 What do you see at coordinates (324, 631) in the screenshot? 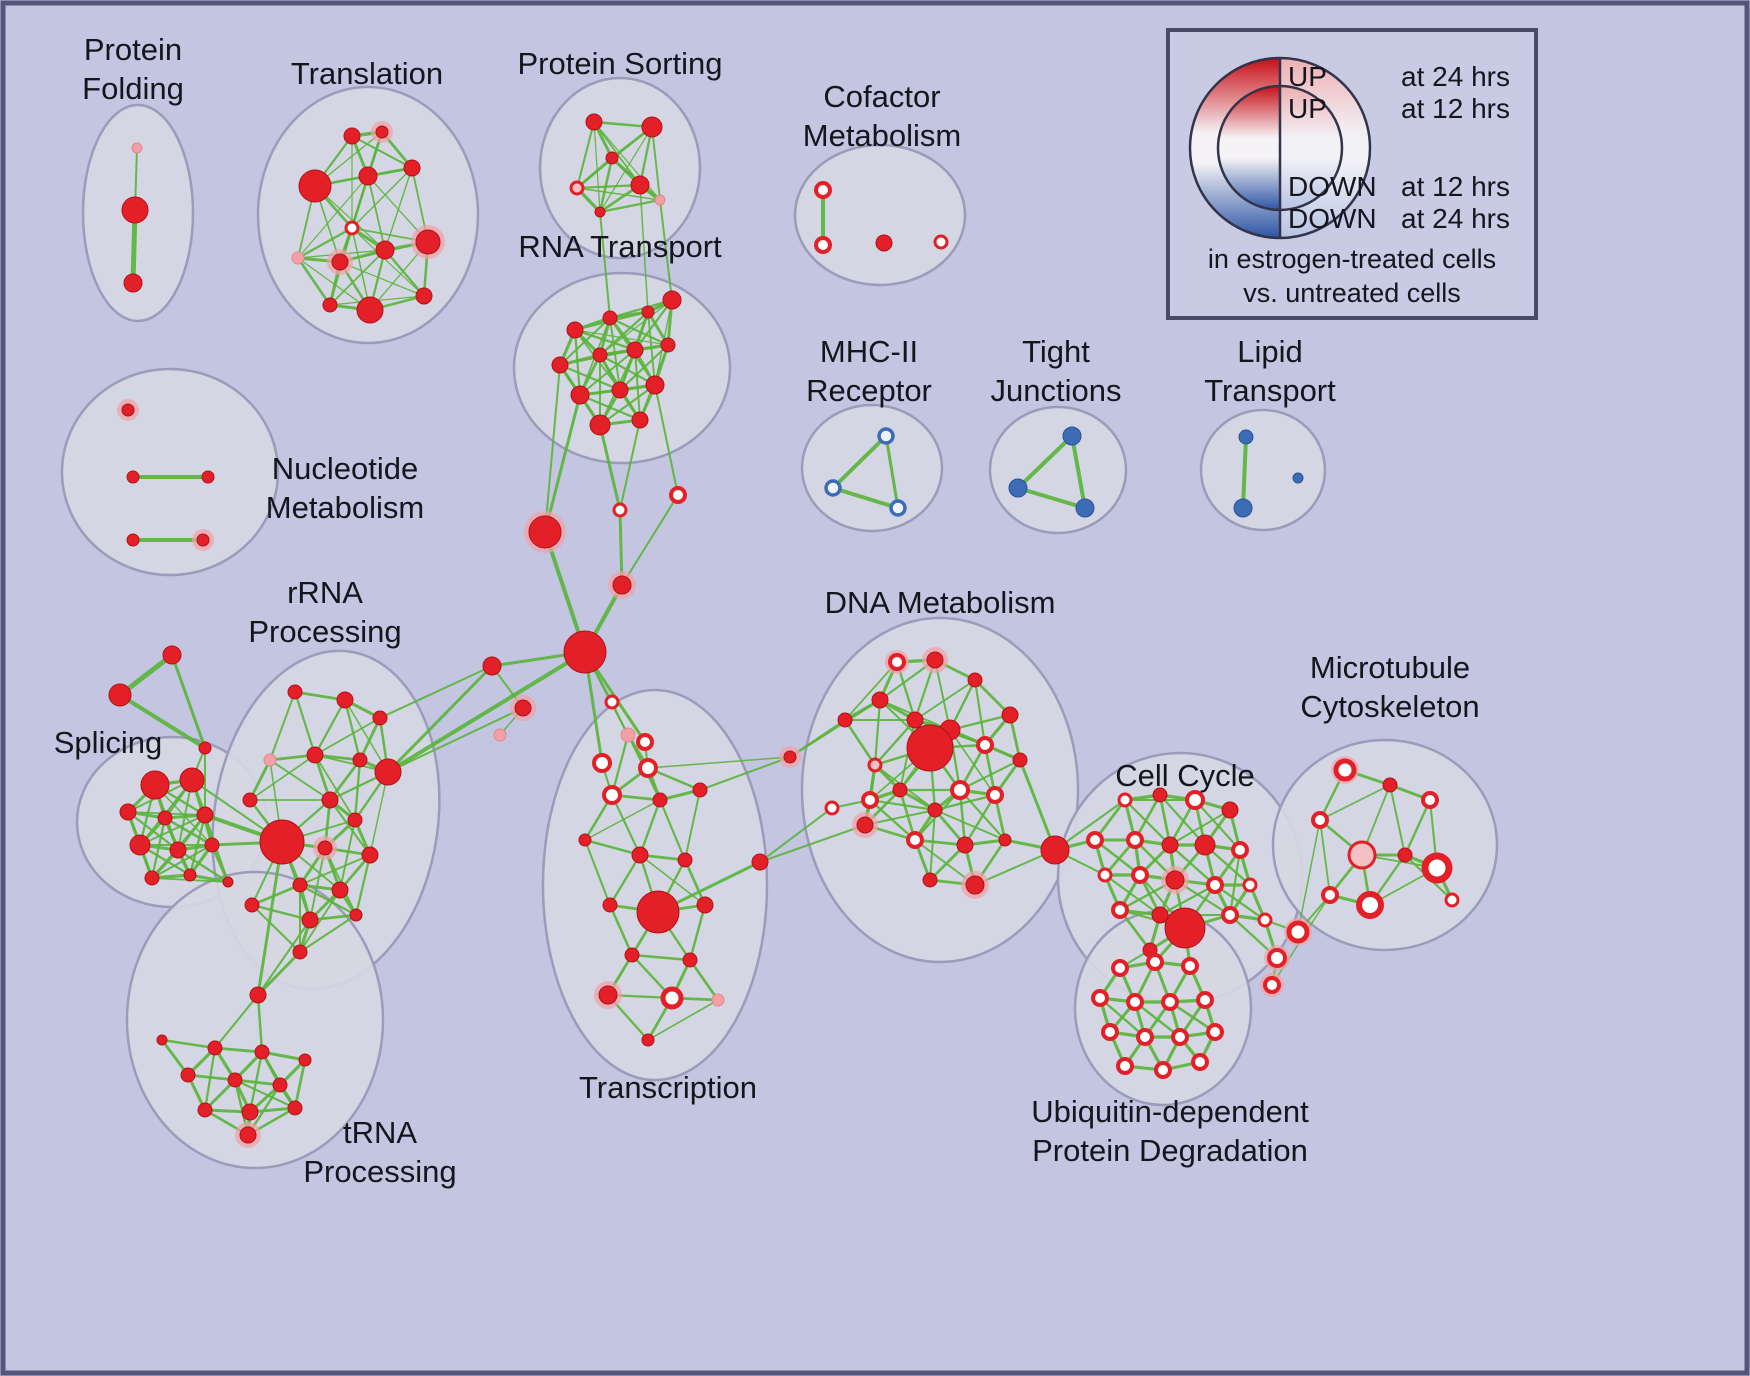
I see `cluster-label-rrna-processing-line1: Processing` at bounding box center [324, 631].